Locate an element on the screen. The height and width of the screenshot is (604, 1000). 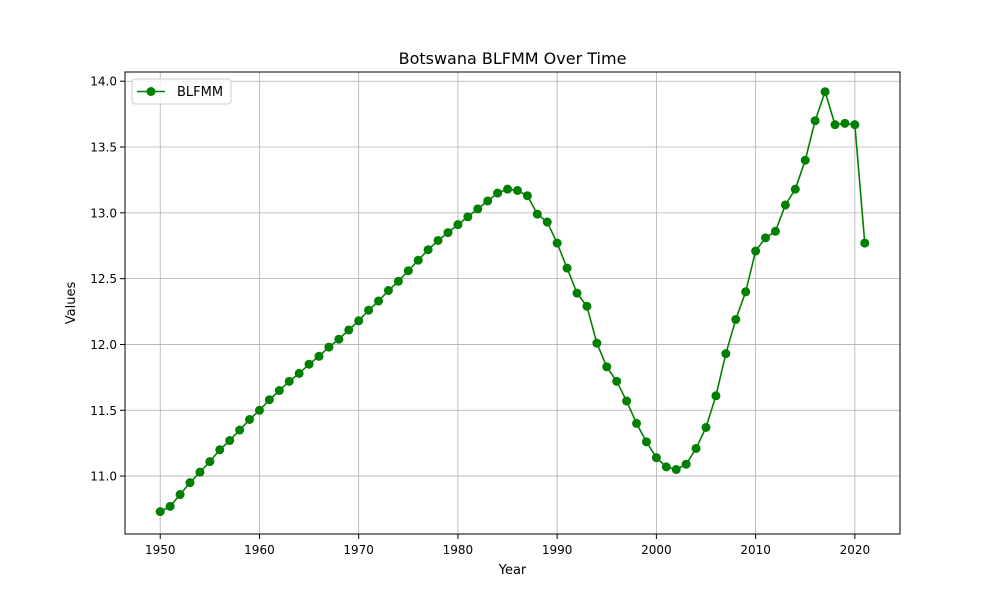
x-tick-label: 1980 is located at coordinates (458, 550).